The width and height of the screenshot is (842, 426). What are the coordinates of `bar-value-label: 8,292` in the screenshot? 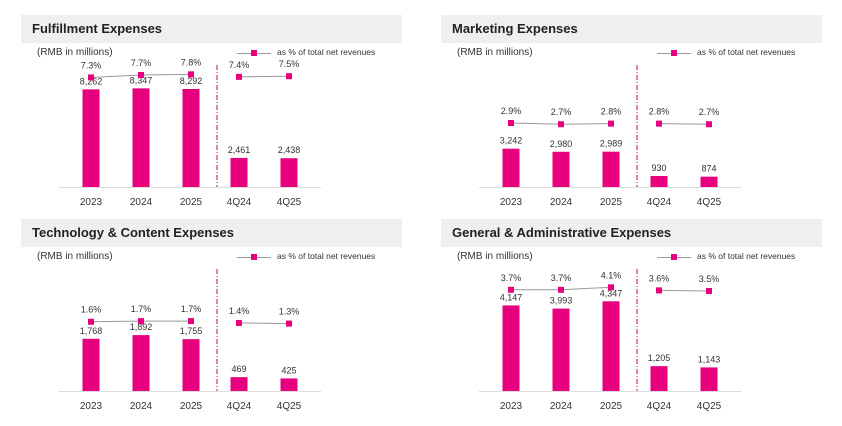 It's located at (191, 81).